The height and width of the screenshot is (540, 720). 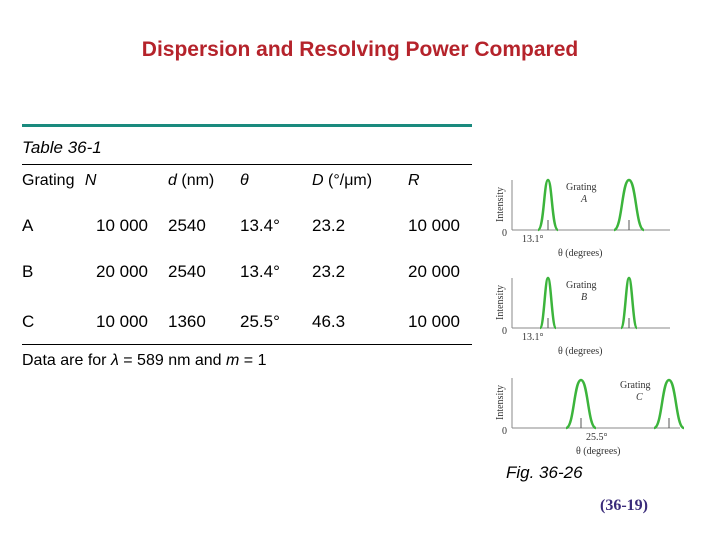 What do you see at coordinates (590, 217) in the screenshot?
I see `graph-grating-a: Intensity 0 Grating A 13.1° θ (degrees)` at bounding box center [590, 217].